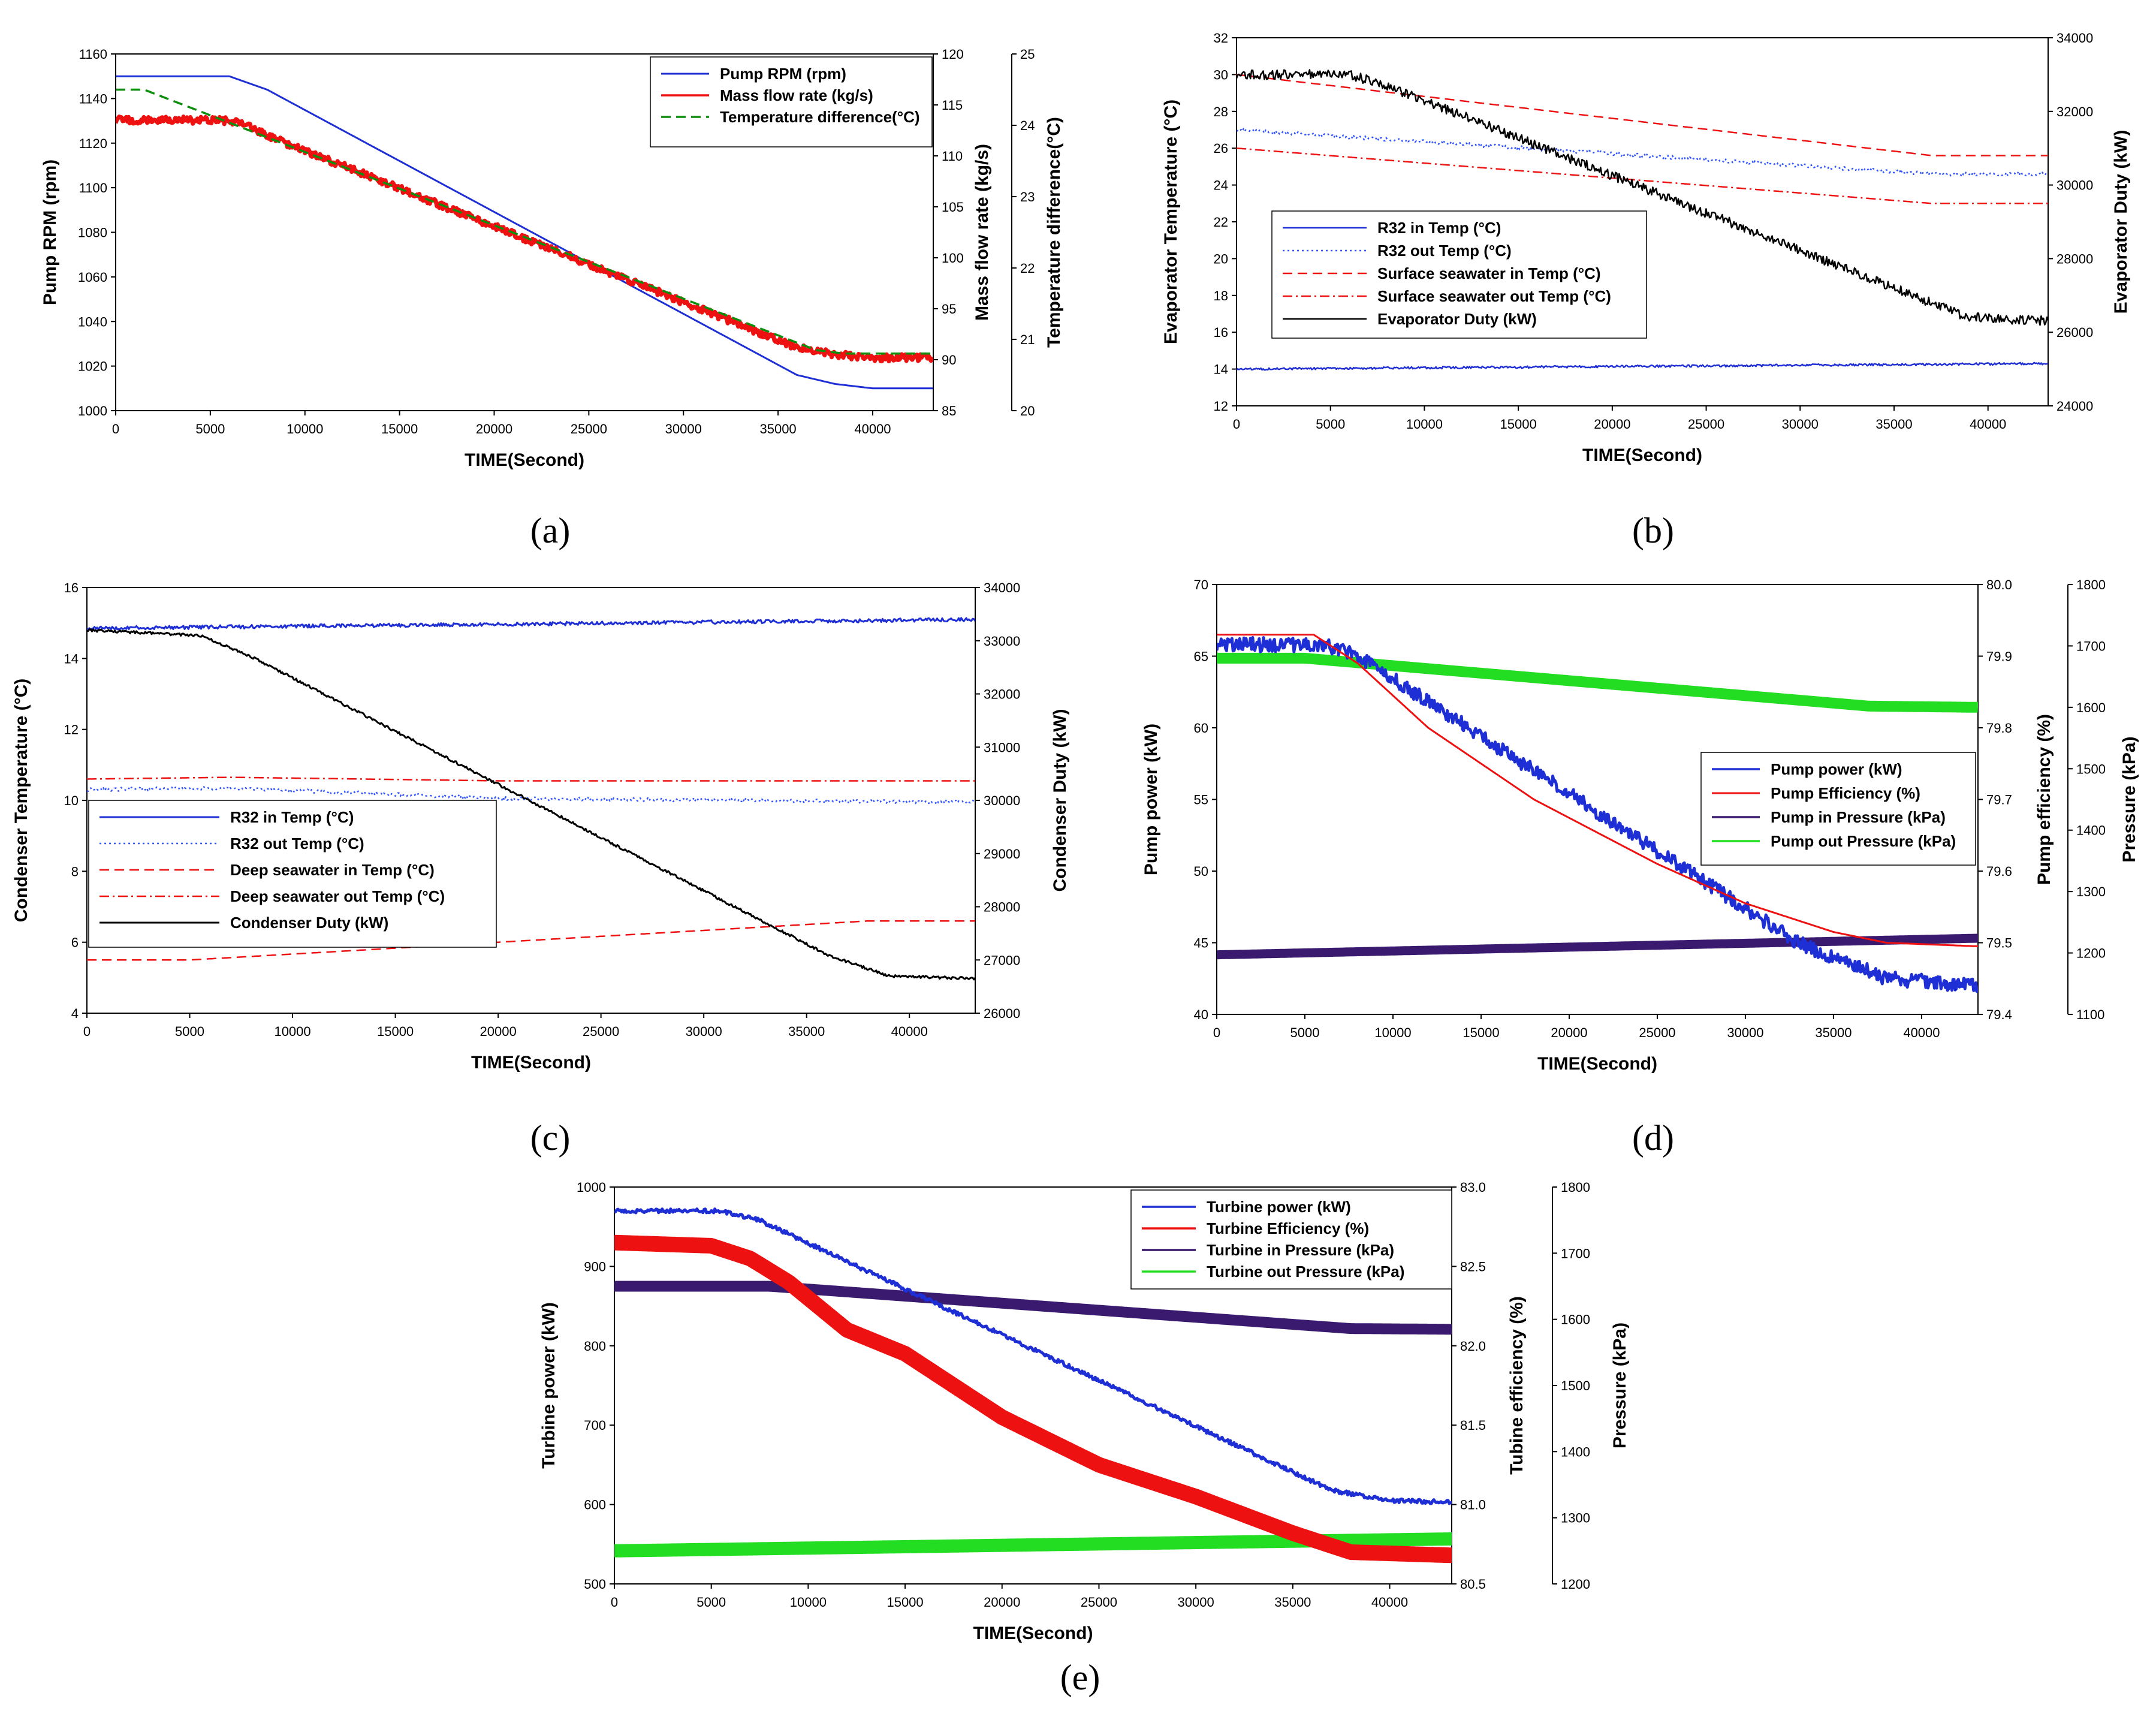 The height and width of the screenshot is (1714, 2156). I want to click on y-axis-label: Tubine efficiency (%), so click(1517, 1385).